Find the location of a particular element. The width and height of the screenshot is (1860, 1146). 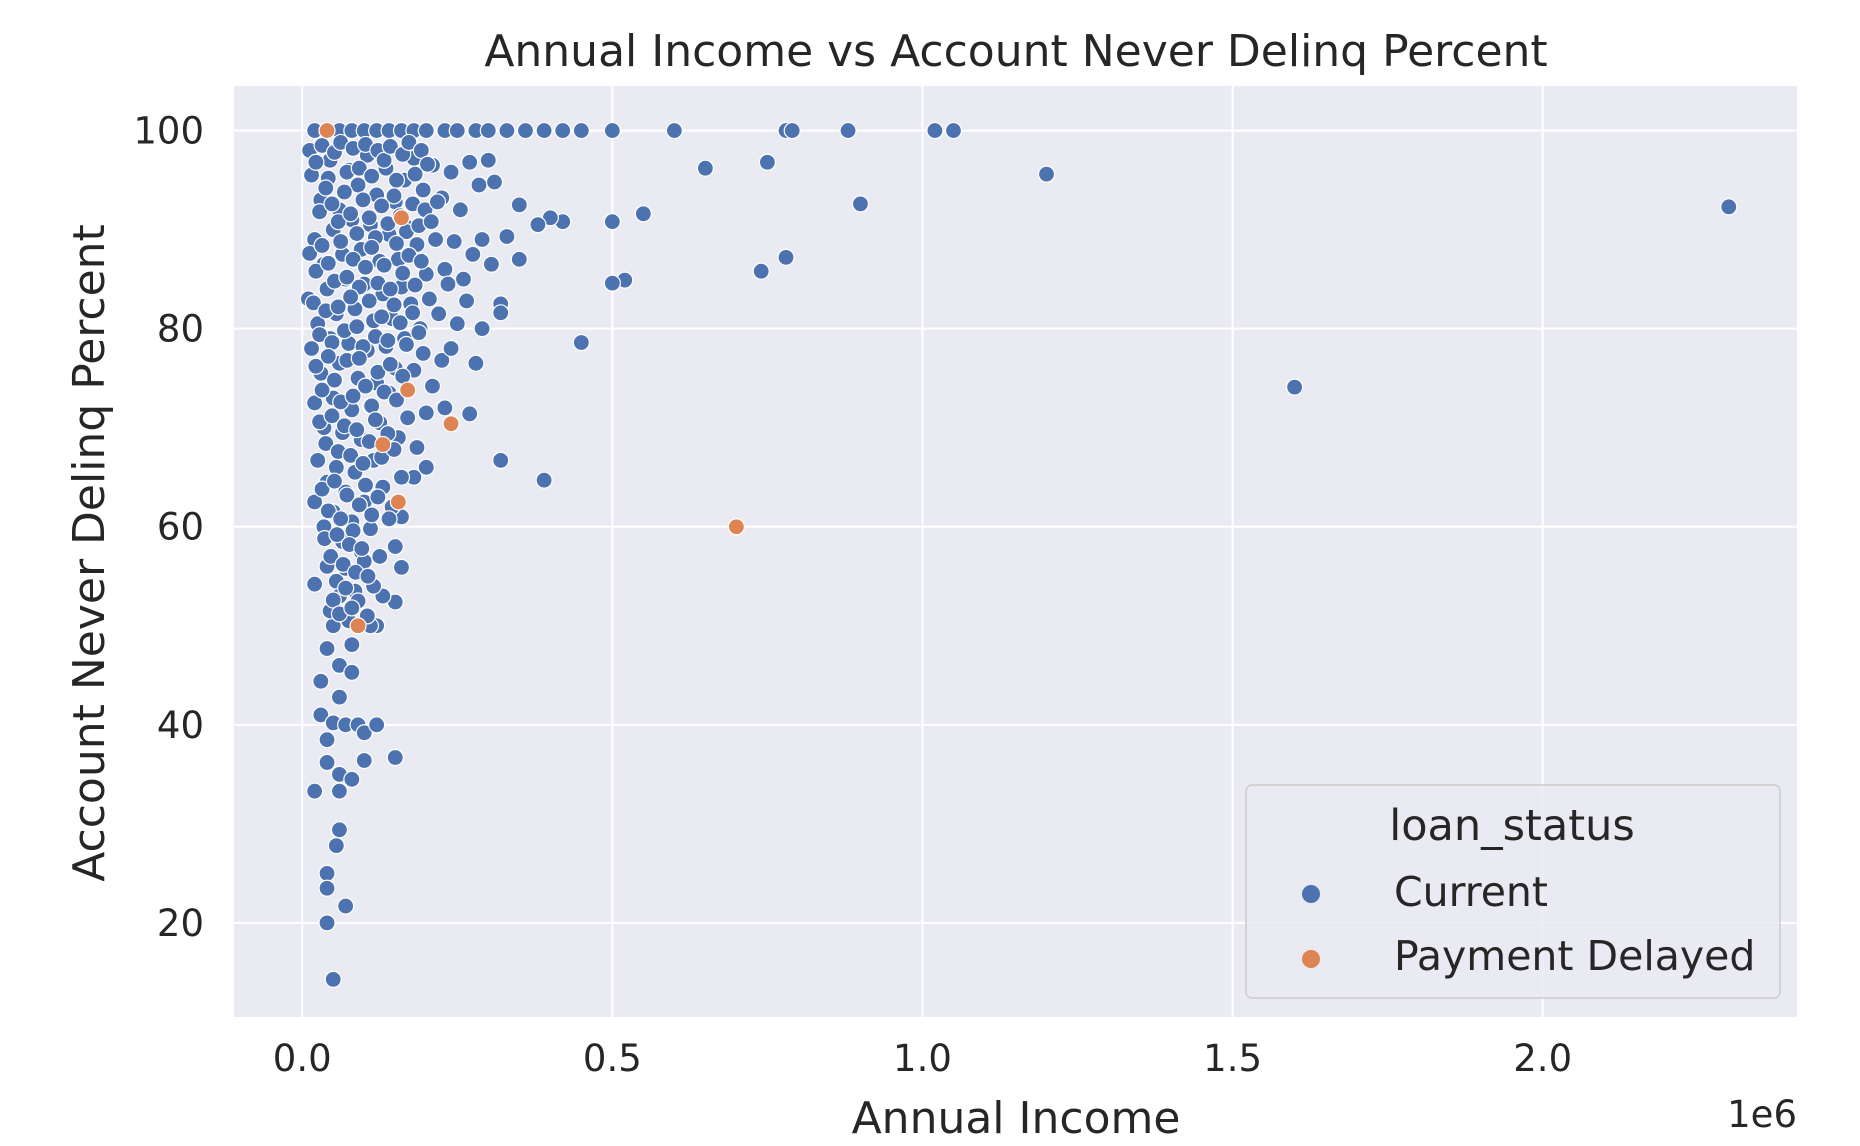

x-tick-label: 1.5 is located at coordinates (1232, 1058).